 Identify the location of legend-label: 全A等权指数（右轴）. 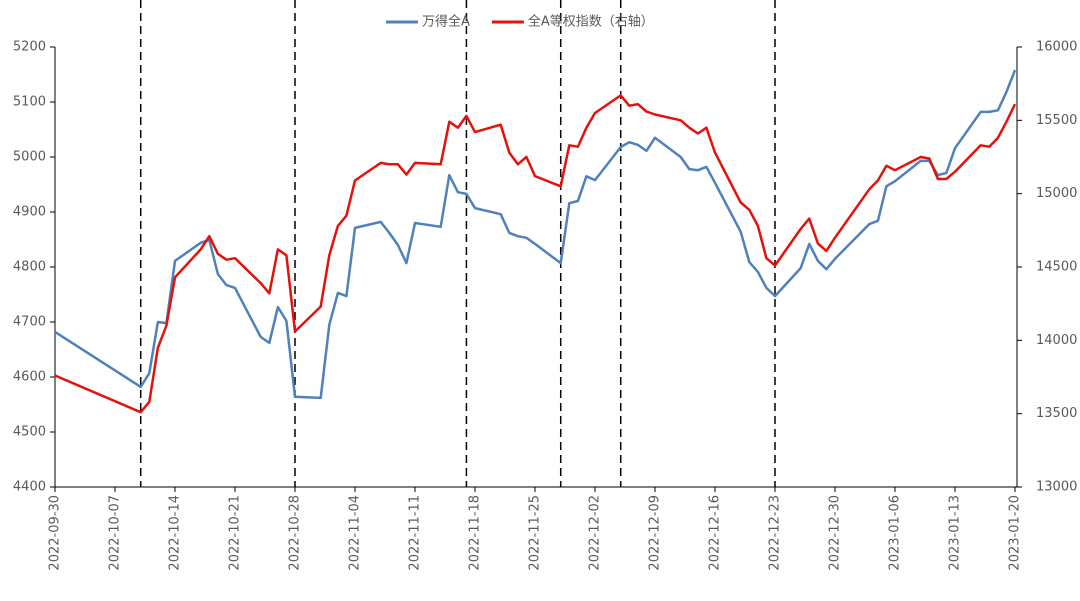
(591, 22).